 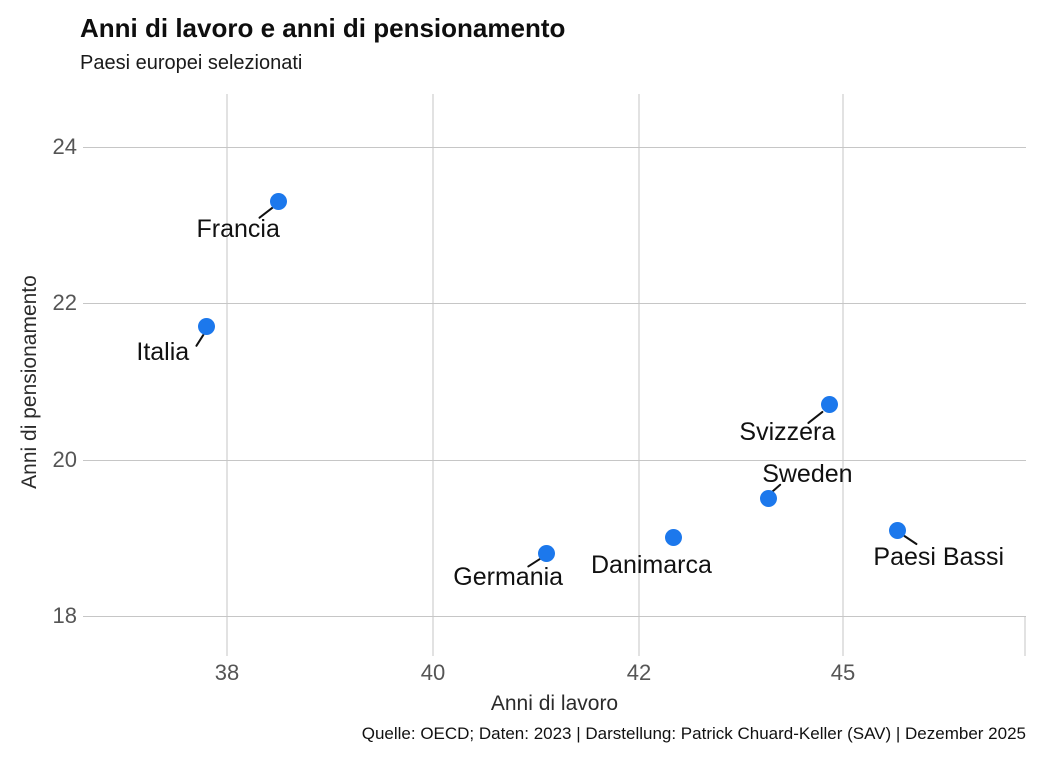 I want to click on data-point-danimarca, so click(x=673, y=538).